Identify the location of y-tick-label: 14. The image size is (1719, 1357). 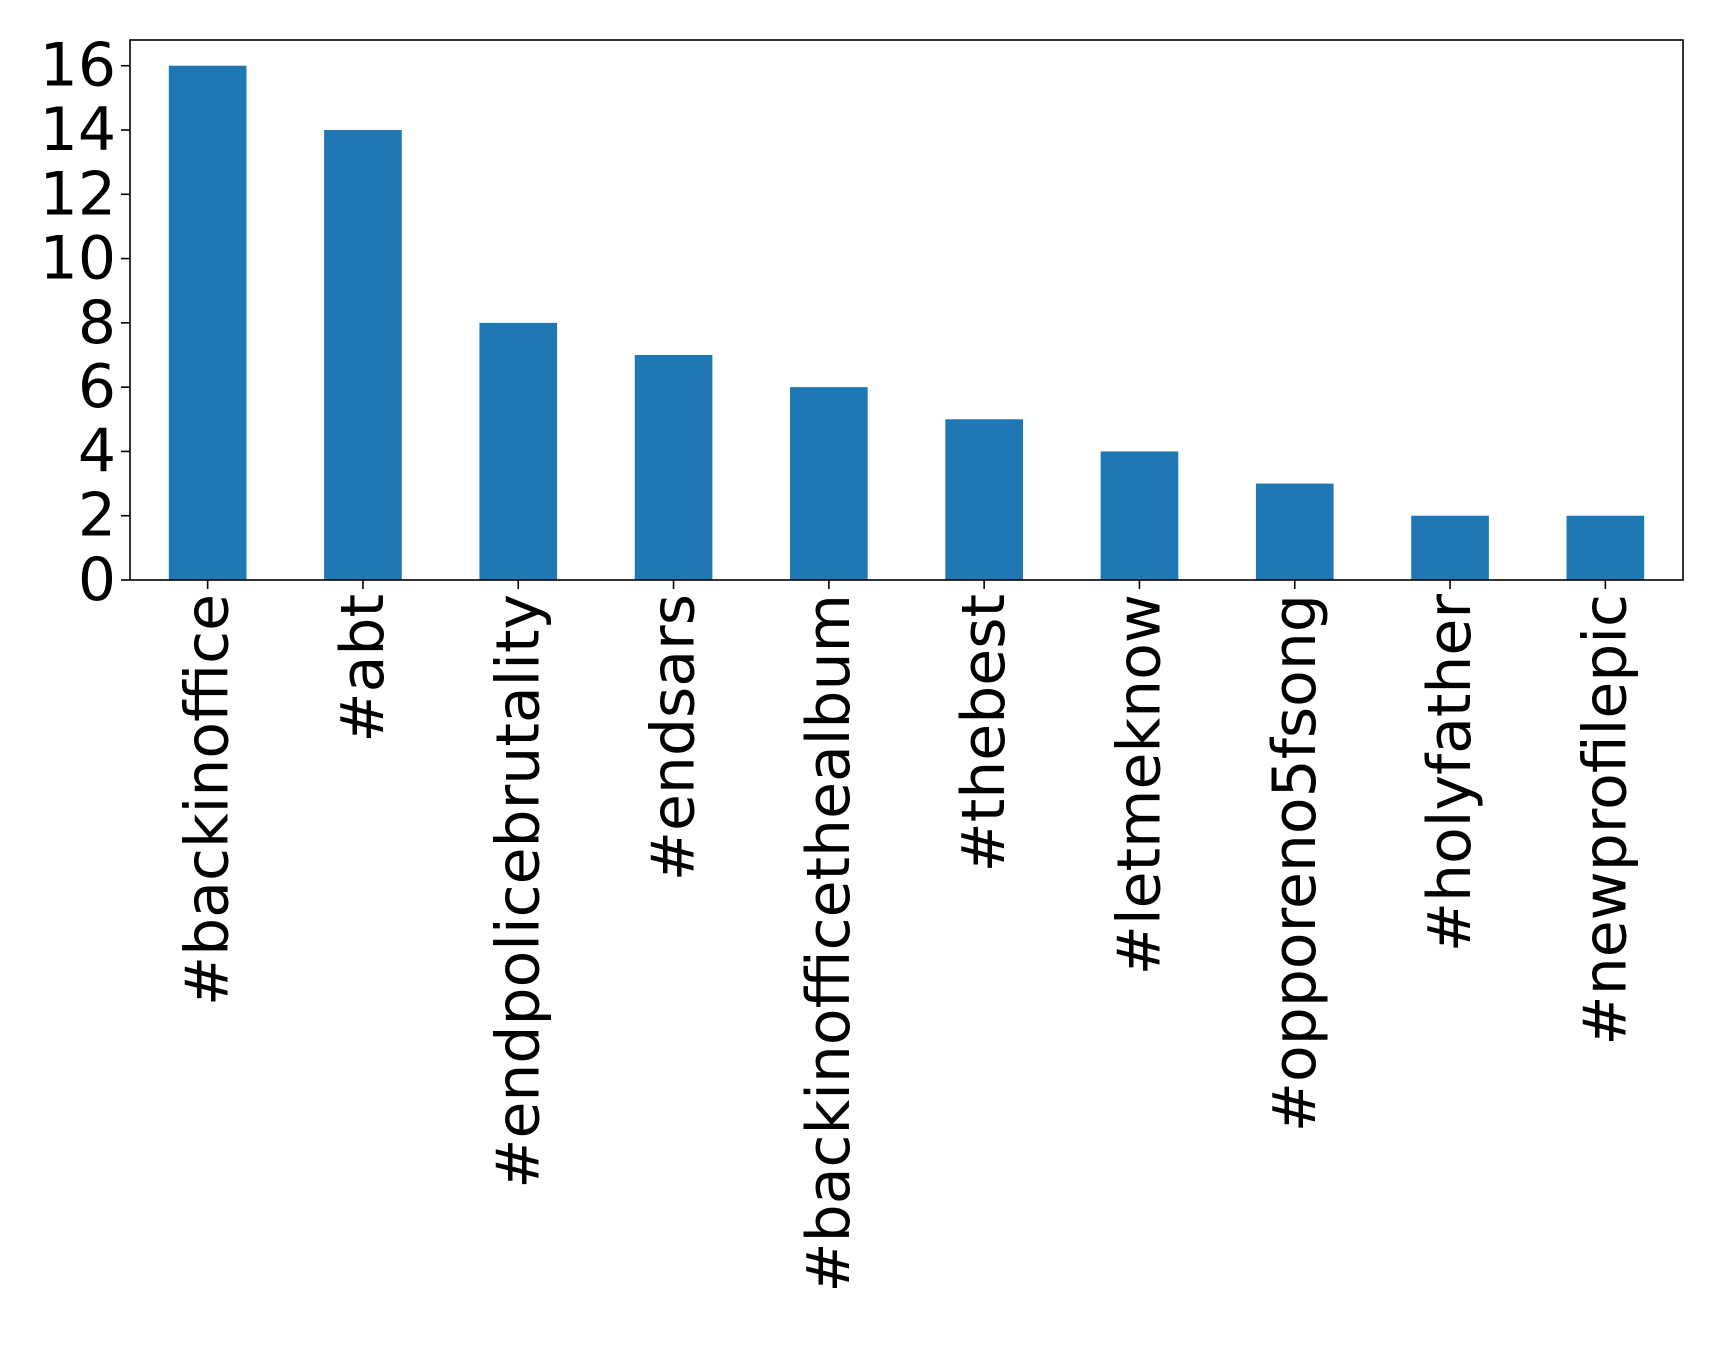
(78, 130).